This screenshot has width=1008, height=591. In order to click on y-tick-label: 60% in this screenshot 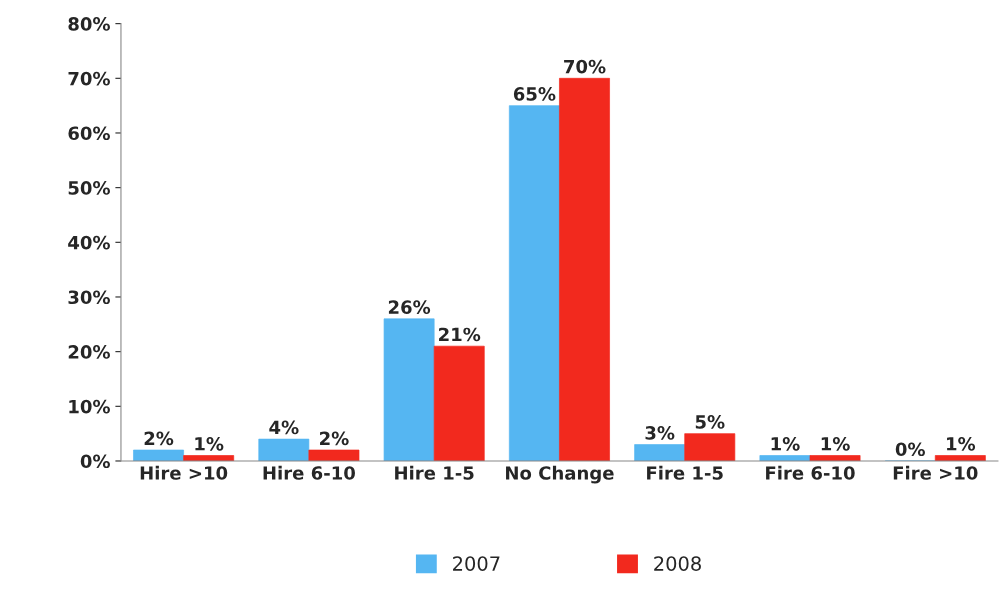, I will do `click(89, 133)`.